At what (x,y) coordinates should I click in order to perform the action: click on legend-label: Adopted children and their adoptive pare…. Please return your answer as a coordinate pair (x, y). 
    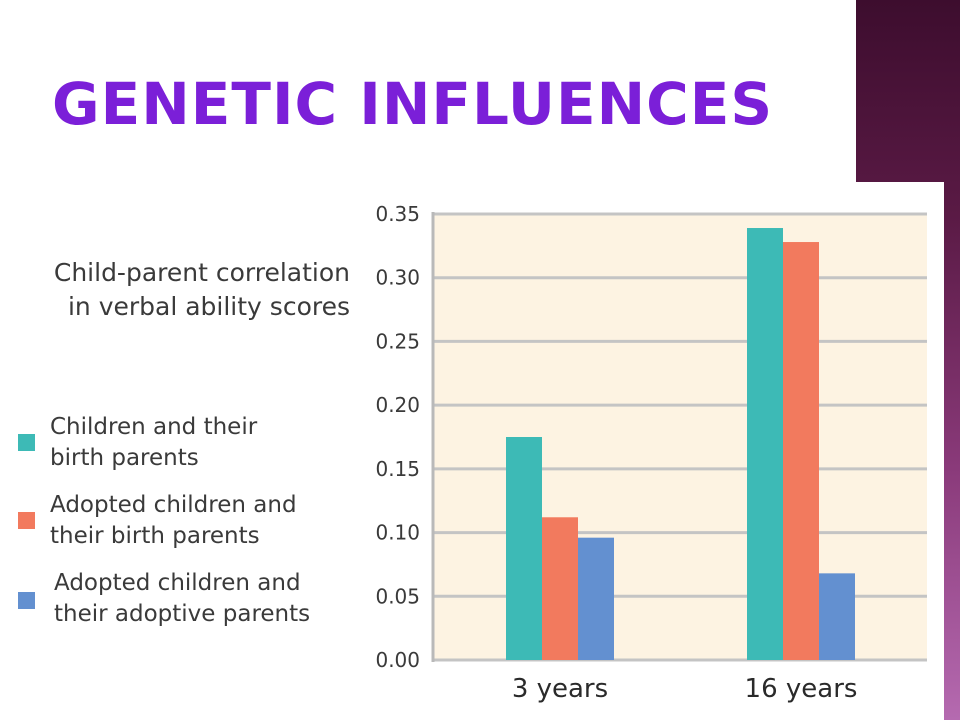
    Looking at the image, I should click on (204, 599).